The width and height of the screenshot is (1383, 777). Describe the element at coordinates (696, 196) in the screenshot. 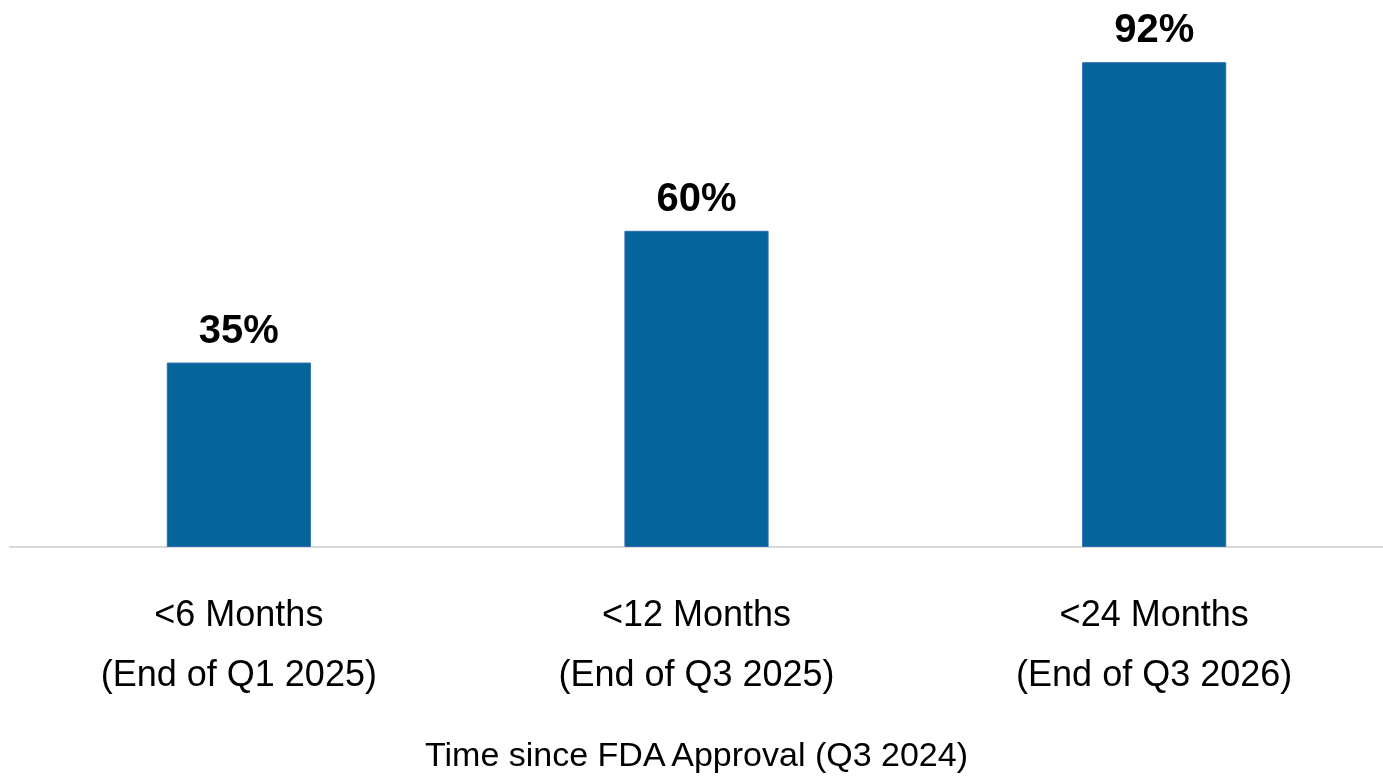

I see `data-label: 60%` at that location.